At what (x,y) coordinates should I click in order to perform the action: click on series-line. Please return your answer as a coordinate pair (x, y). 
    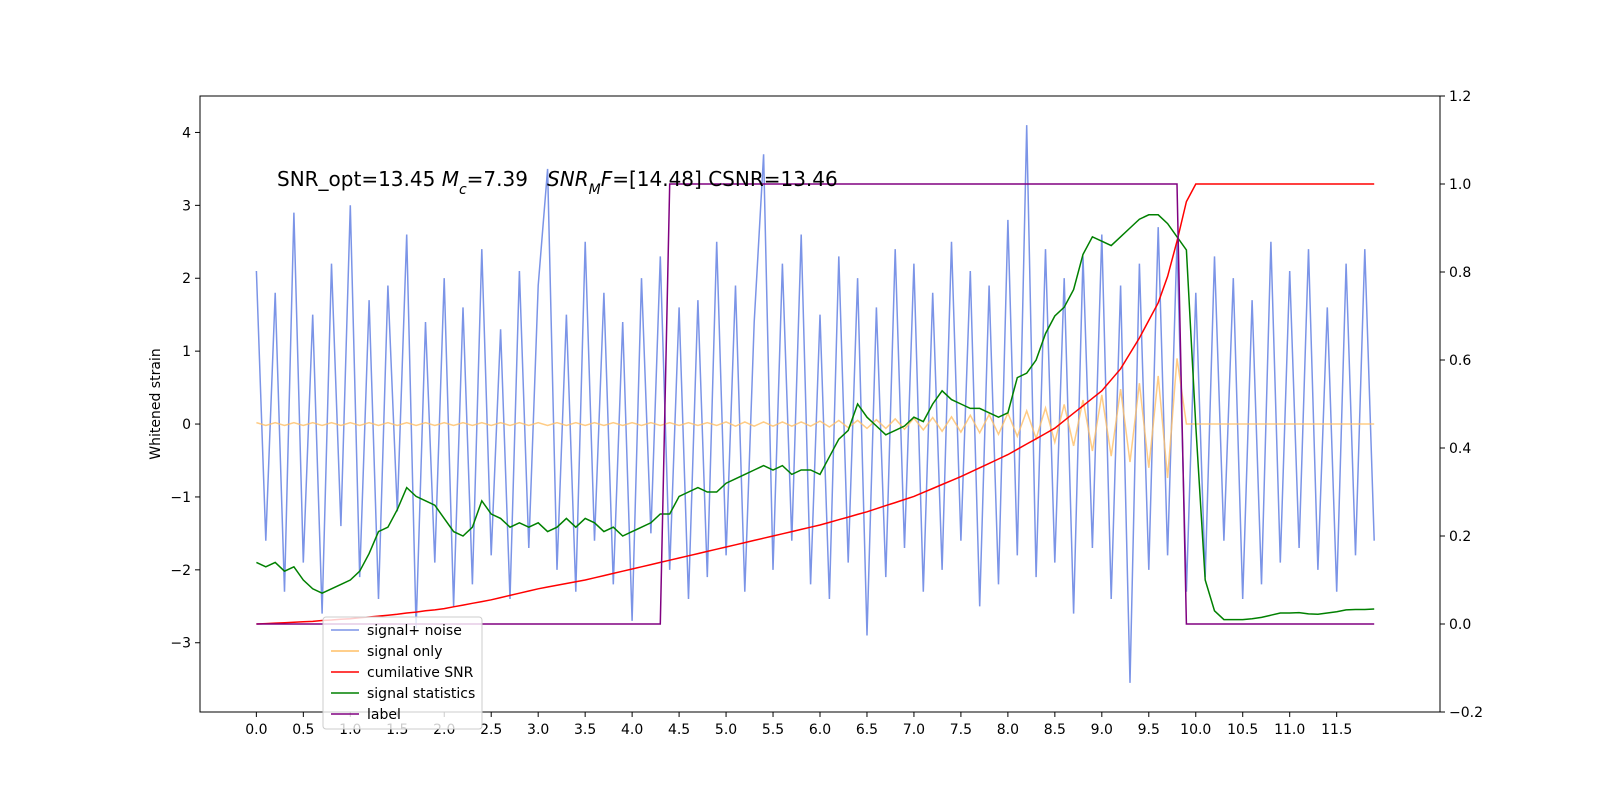
    Looking at the image, I should click on (815, 418).